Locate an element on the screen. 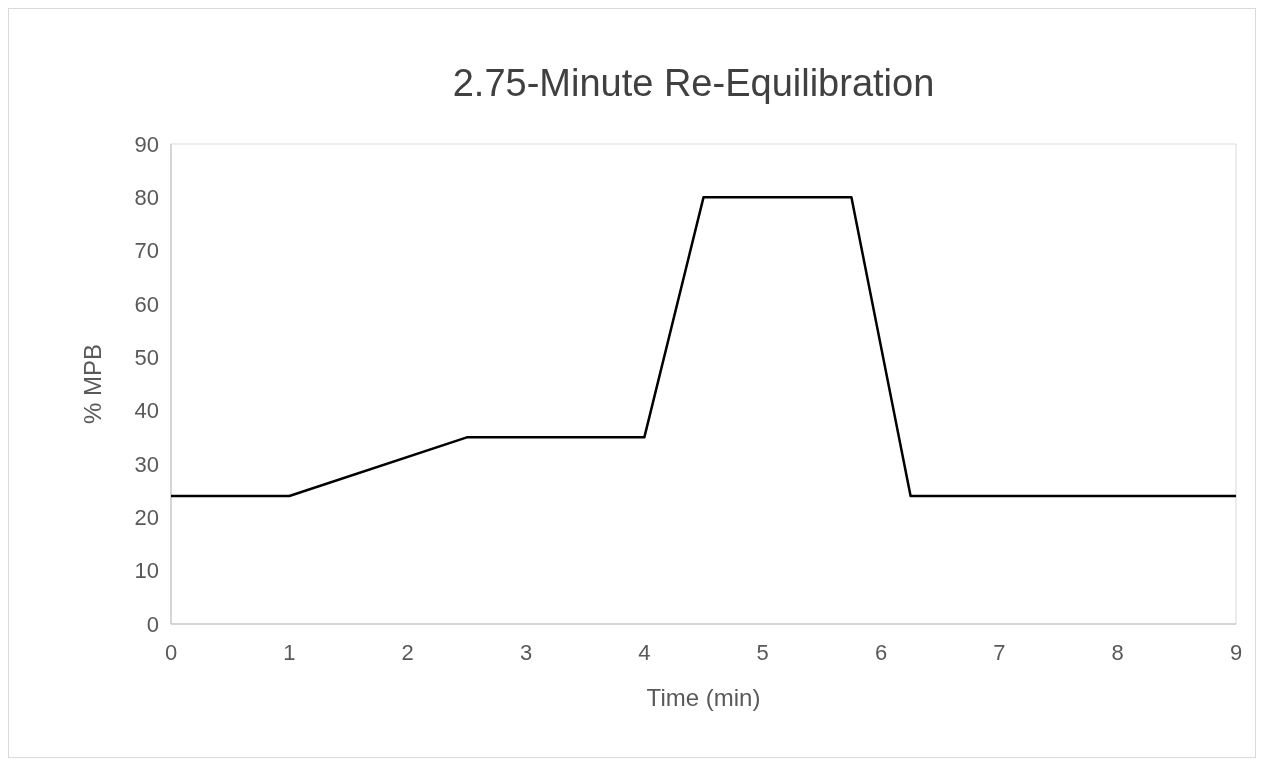  x-tick-label: 0 is located at coordinates (171, 652).